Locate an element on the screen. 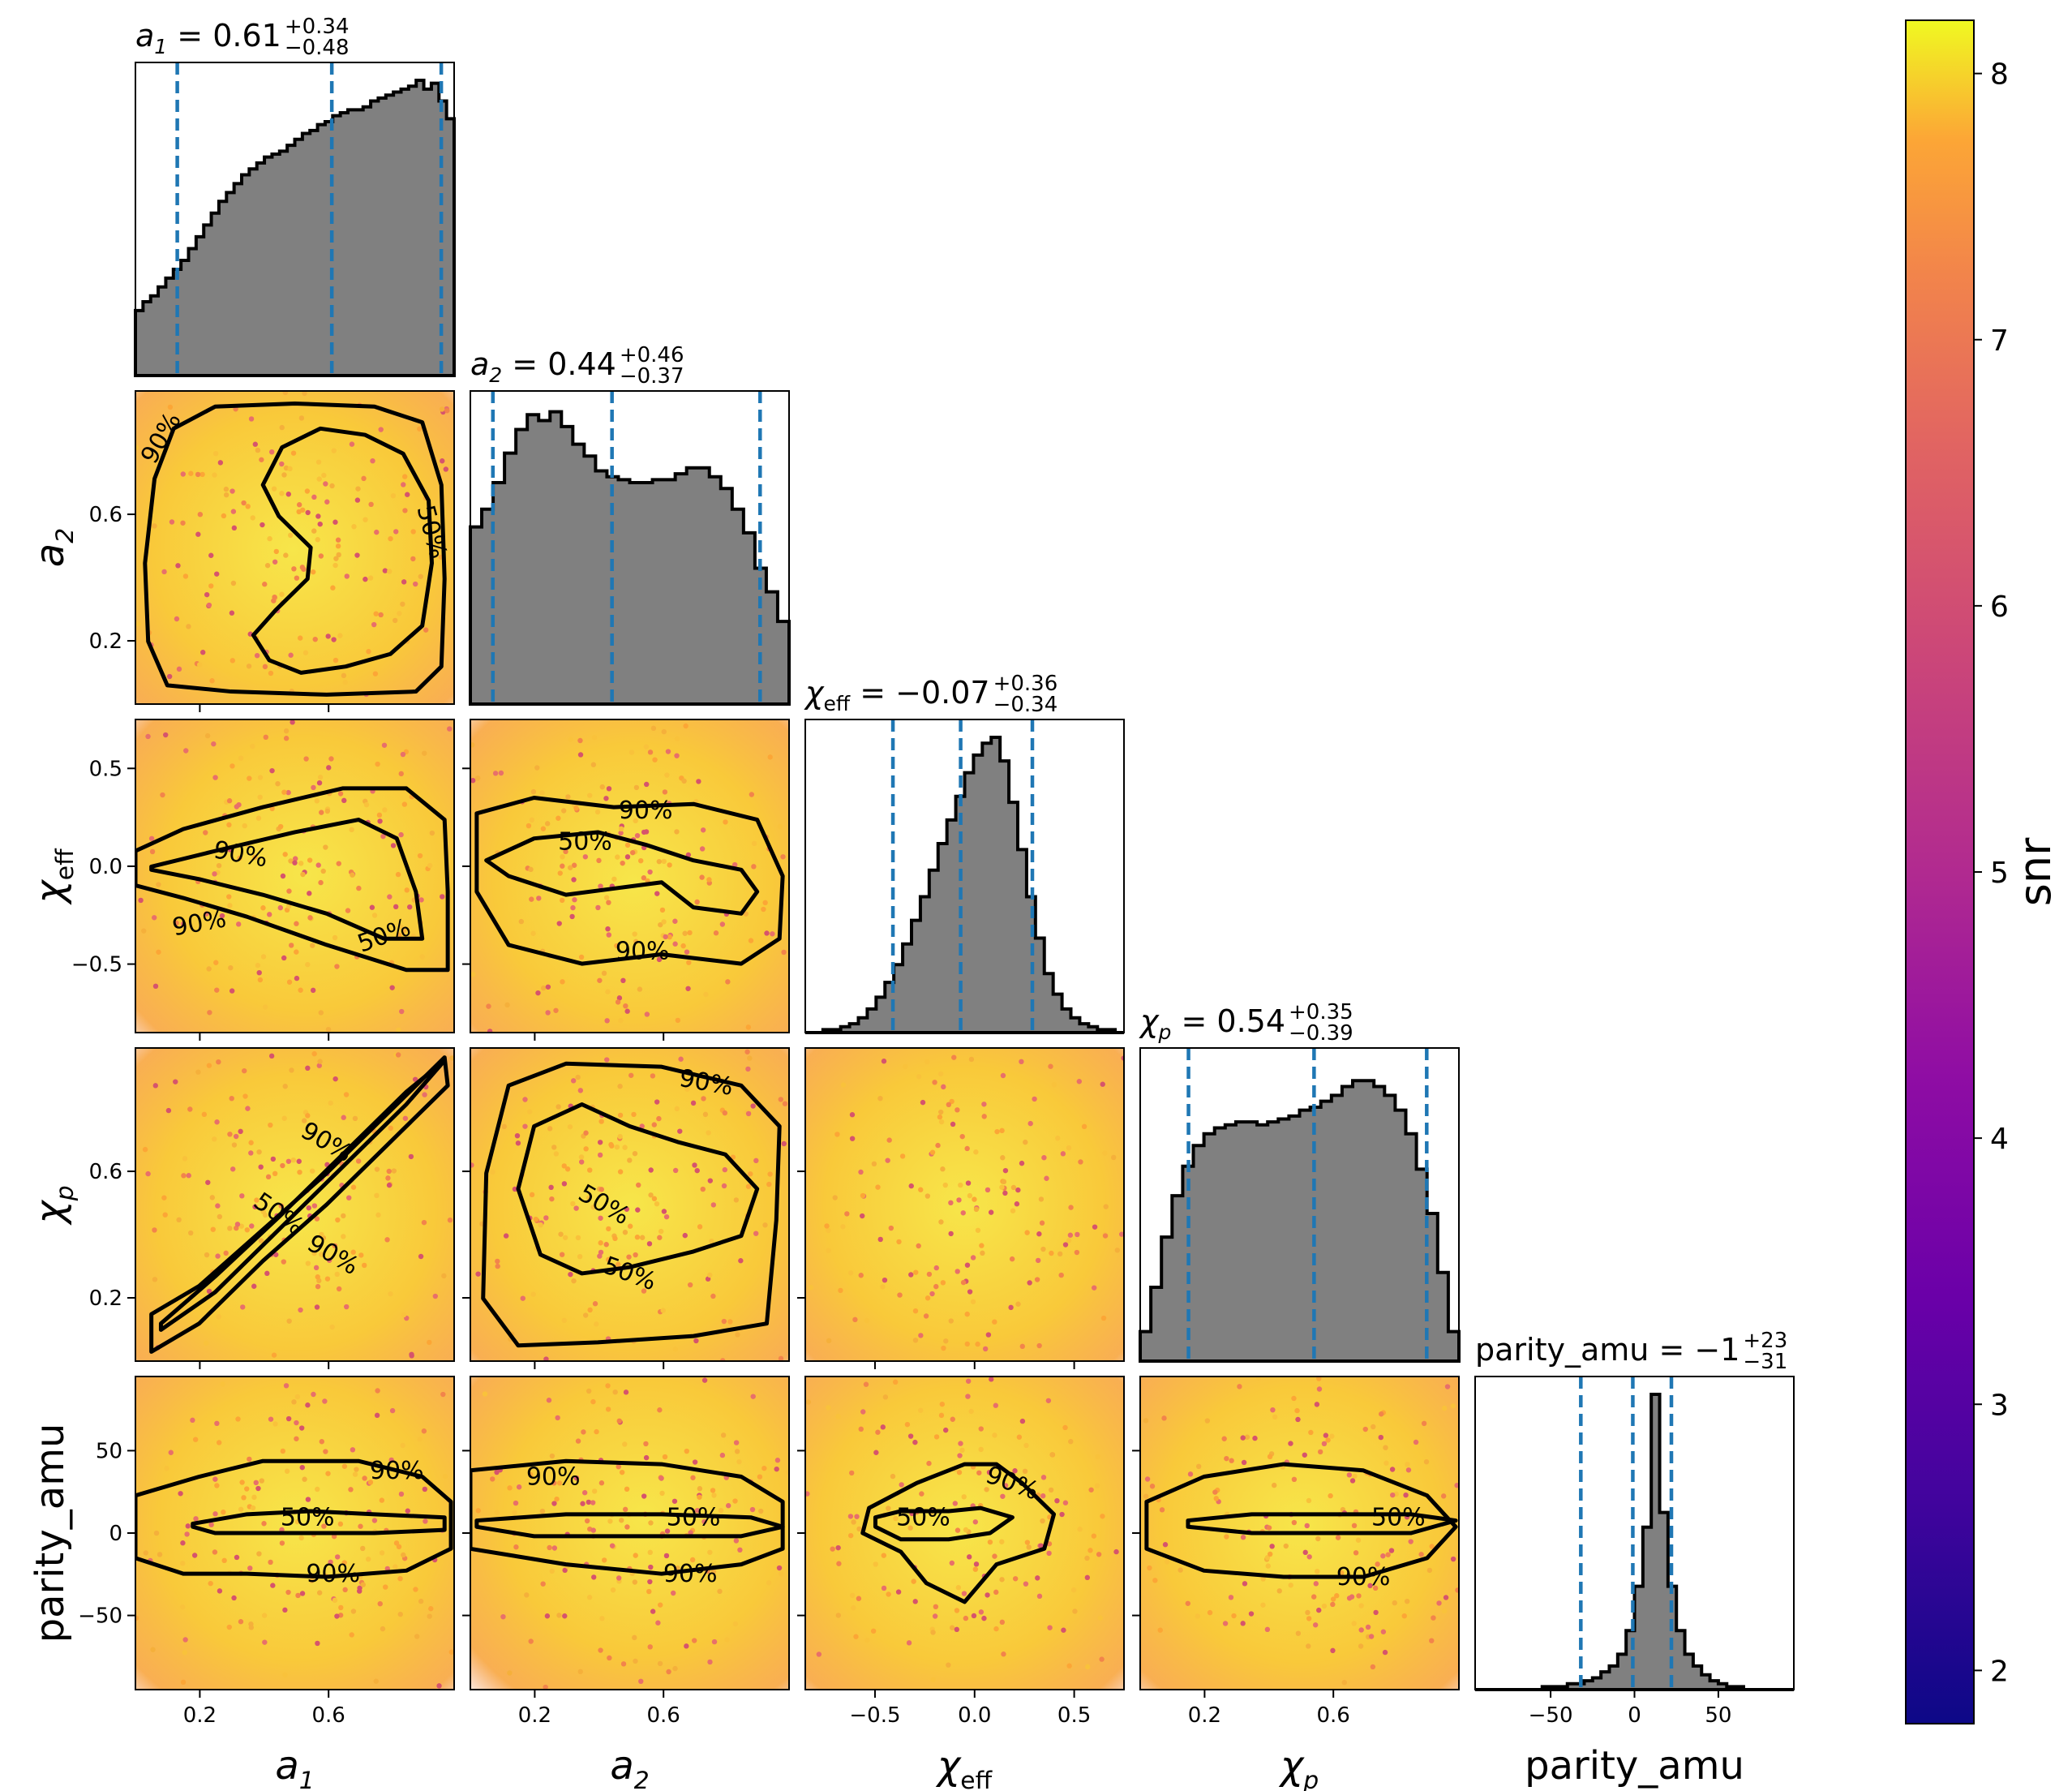 This screenshot has width=2072, height=1791. scatter-area: 90%50%90% is located at coordinates (629, 1533).